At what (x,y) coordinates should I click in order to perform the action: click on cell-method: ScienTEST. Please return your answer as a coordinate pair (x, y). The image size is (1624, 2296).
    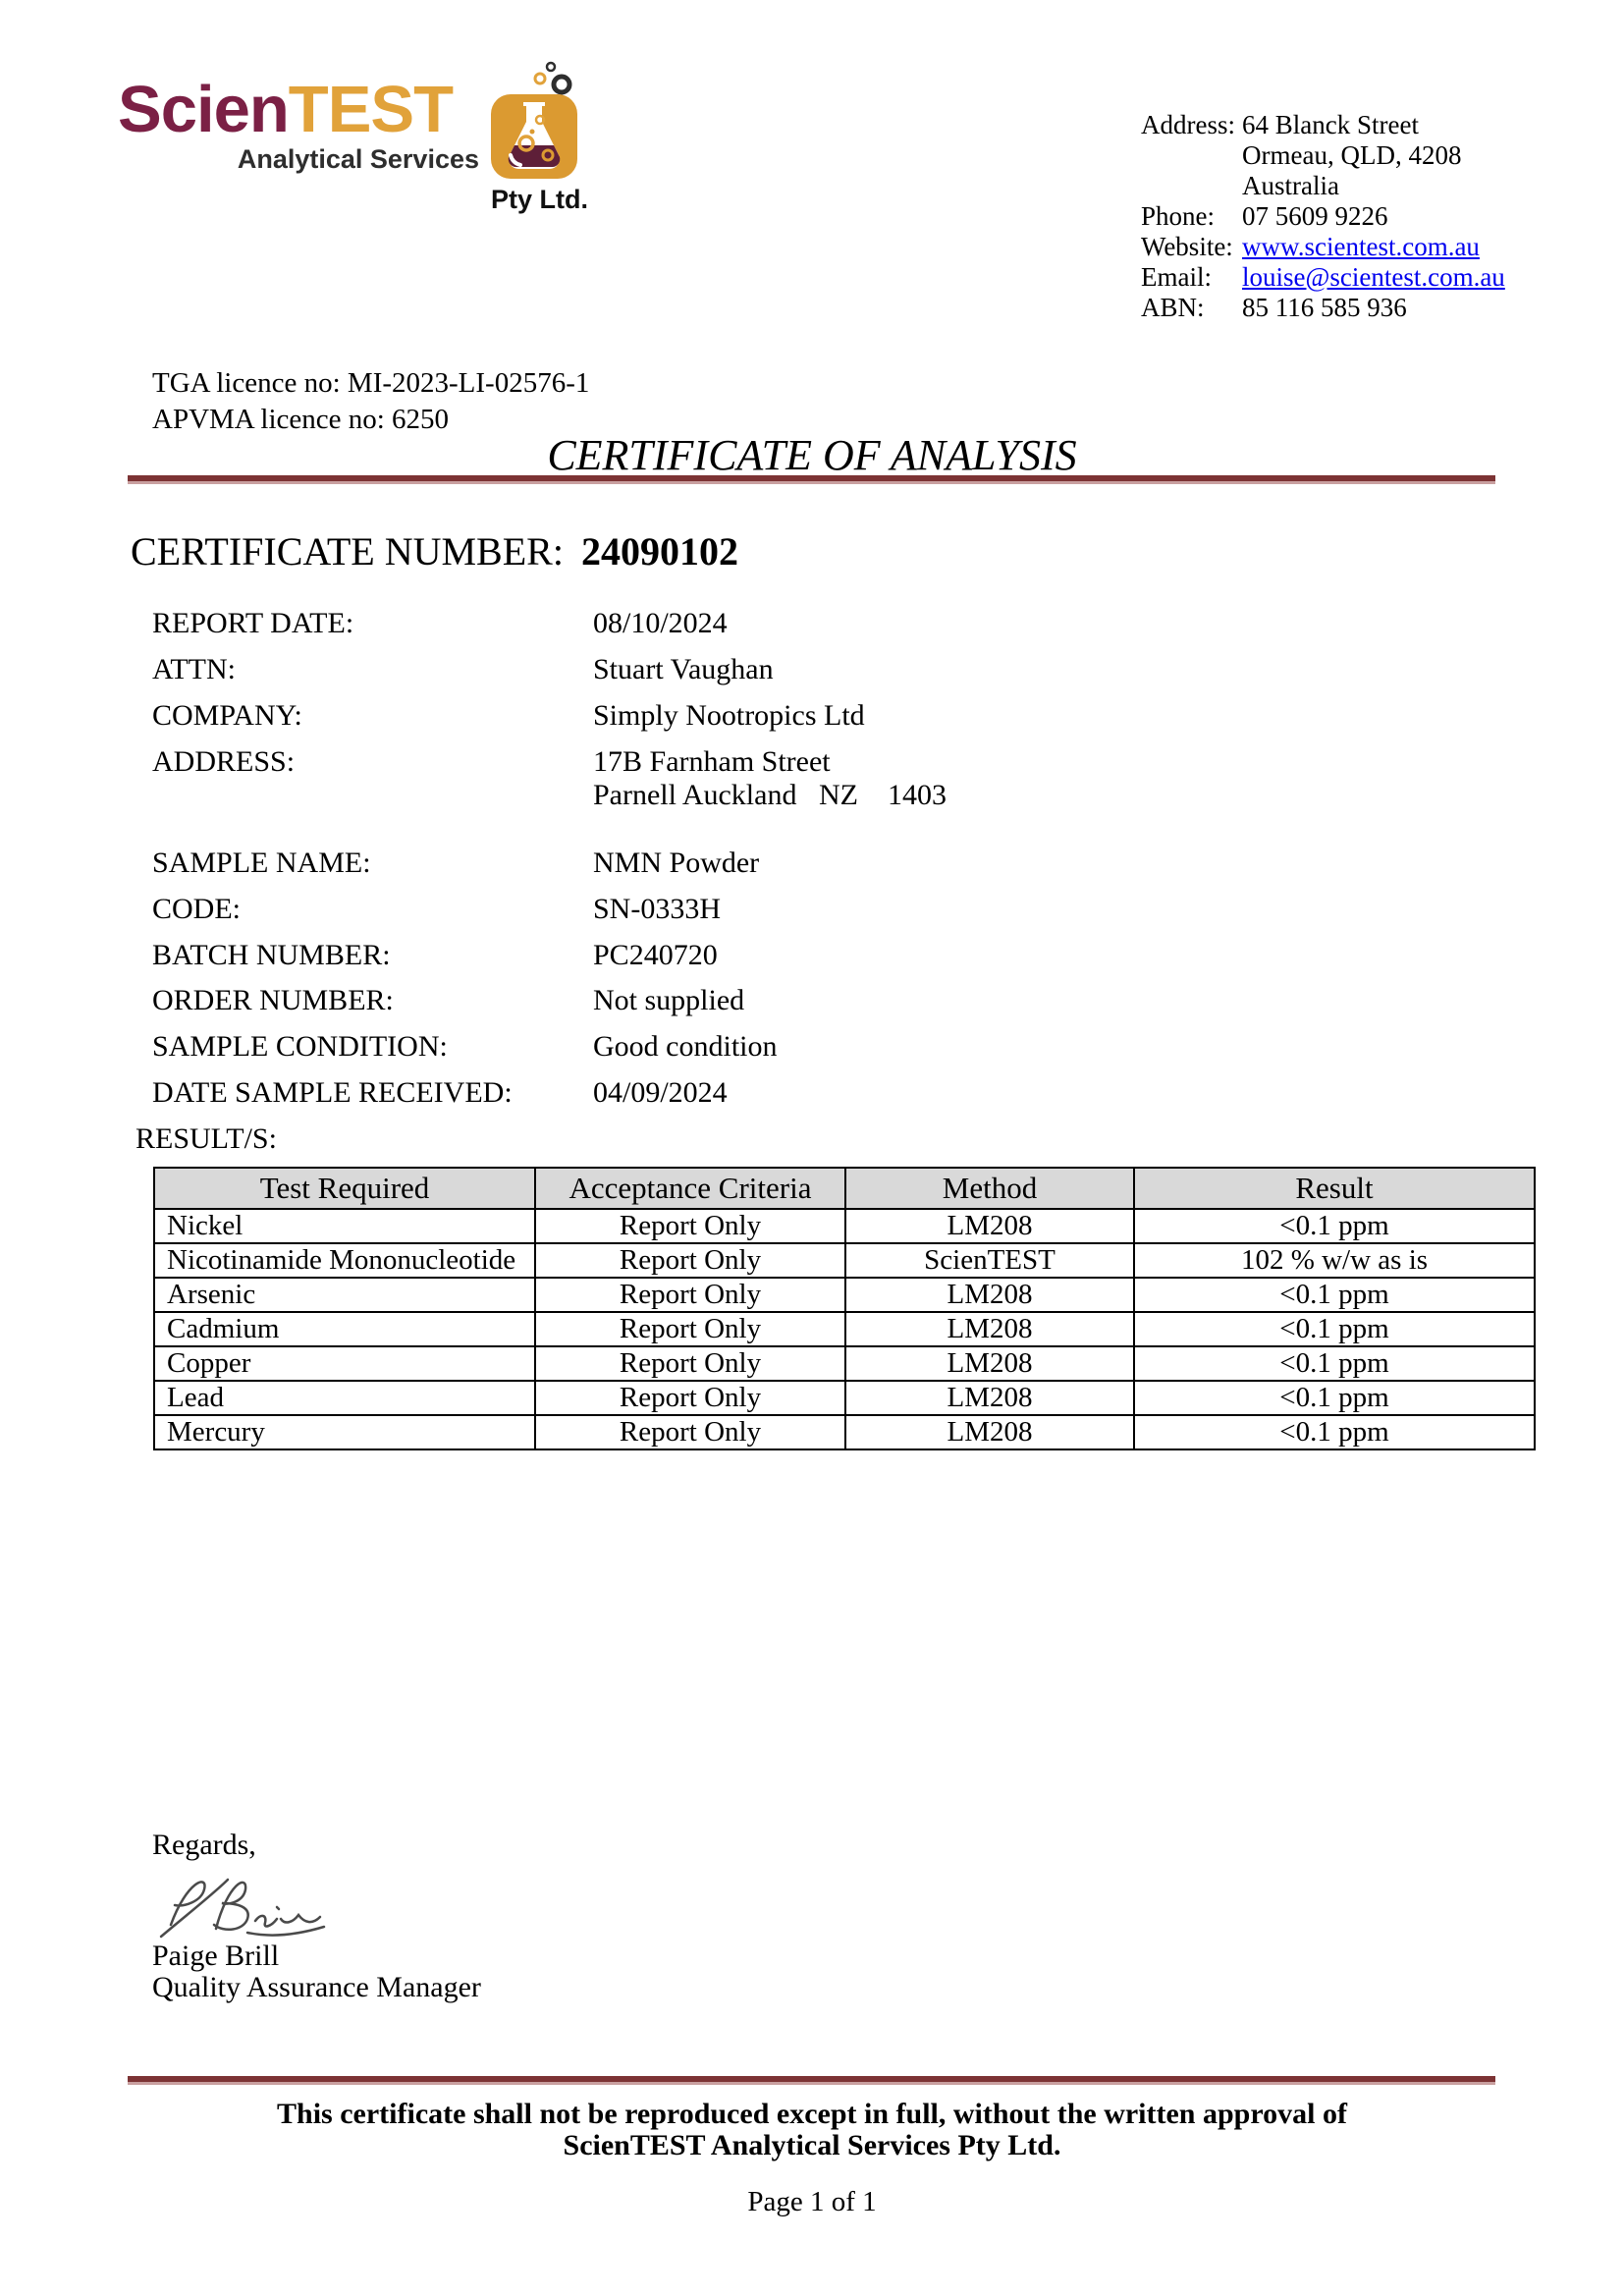
    Looking at the image, I should click on (989, 1260).